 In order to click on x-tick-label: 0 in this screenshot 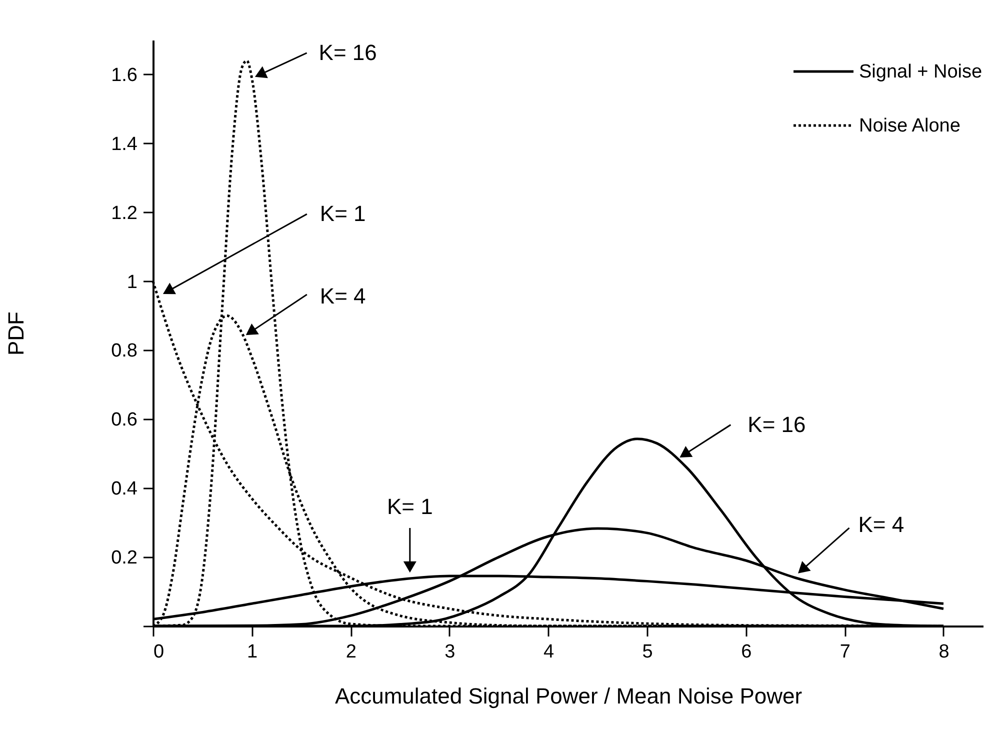, I will do `click(159, 652)`.